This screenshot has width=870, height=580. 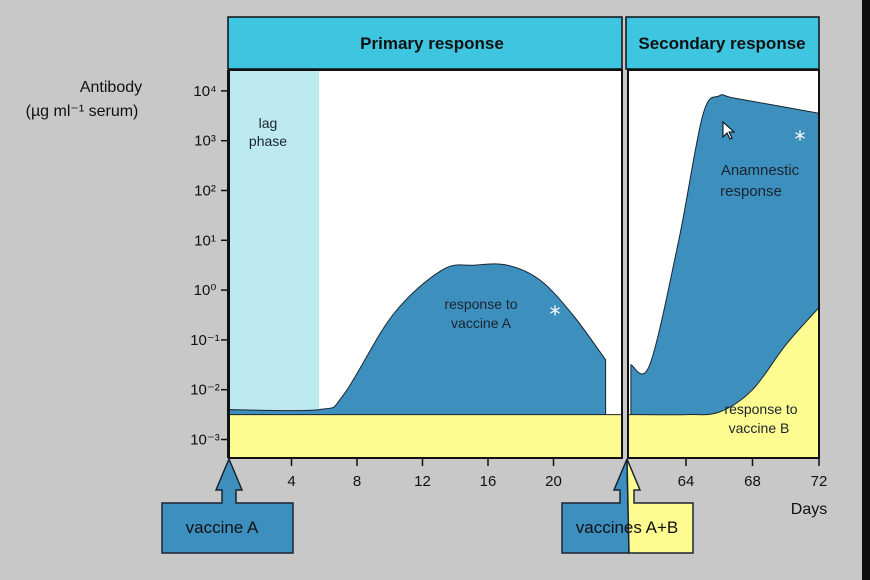 What do you see at coordinates (800, 140) in the screenshot?
I see `anamnestic-star: *` at bounding box center [800, 140].